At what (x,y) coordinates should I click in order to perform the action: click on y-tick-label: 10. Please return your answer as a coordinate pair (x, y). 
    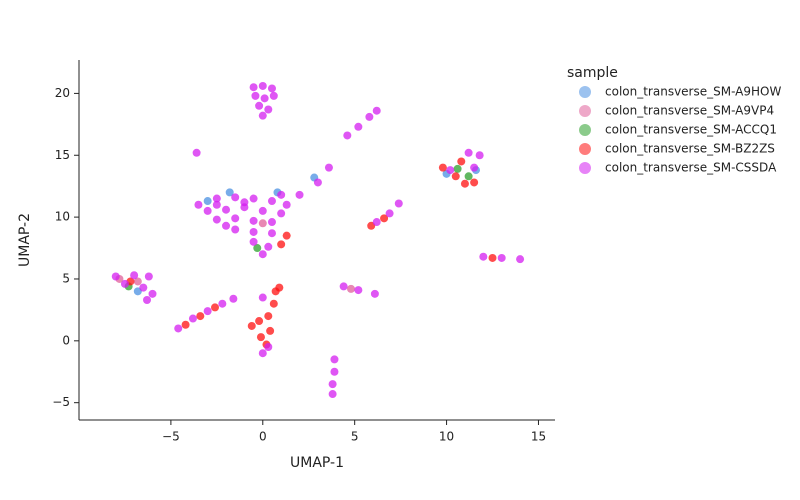
    Looking at the image, I should click on (62, 217).